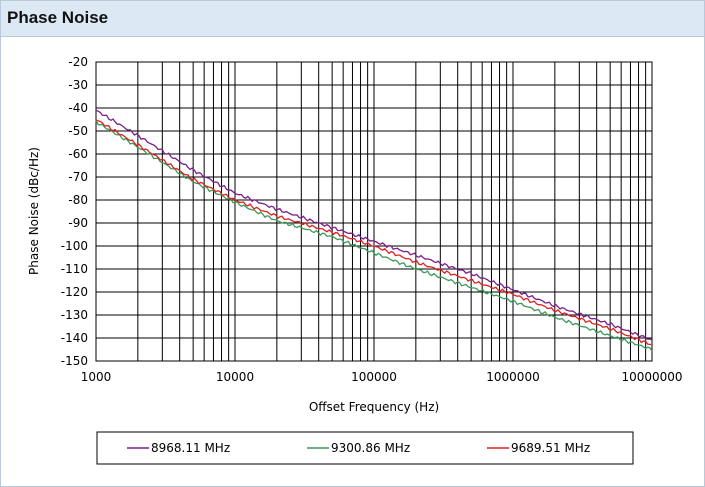 This screenshot has width=705, height=487. What do you see at coordinates (370, 448) in the screenshot?
I see `legend-label: 9300.86 MHz` at bounding box center [370, 448].